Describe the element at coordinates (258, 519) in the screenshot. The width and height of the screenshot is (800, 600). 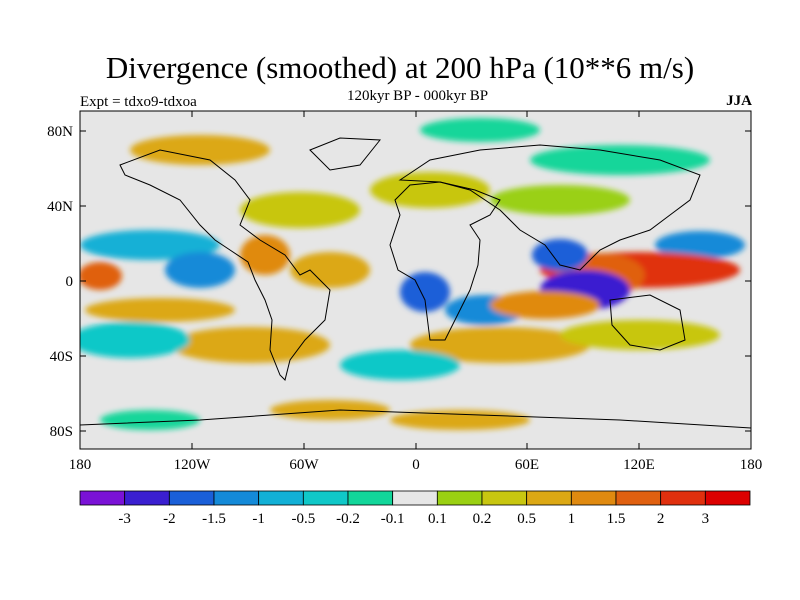
I see `colorbar-label: -1` at that location.